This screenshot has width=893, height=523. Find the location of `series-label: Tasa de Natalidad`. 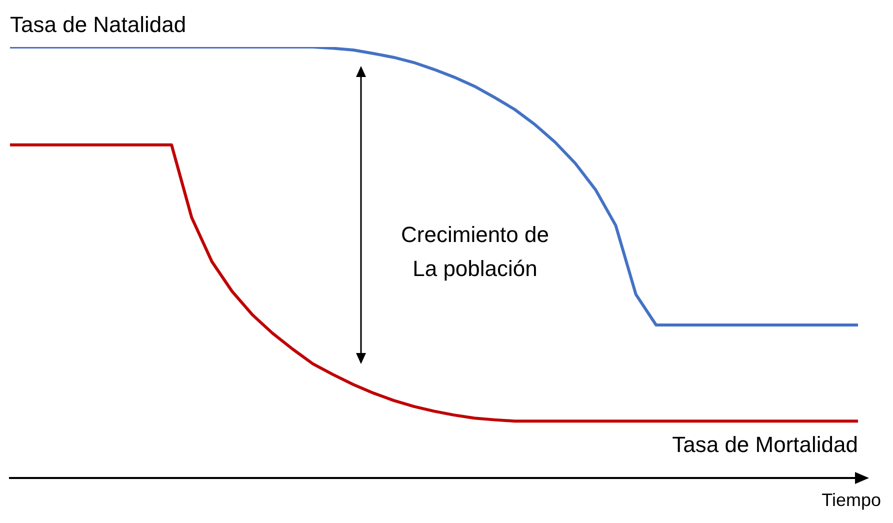

series-label: Tasa de Natalidad is located at coordinates (98, 25).